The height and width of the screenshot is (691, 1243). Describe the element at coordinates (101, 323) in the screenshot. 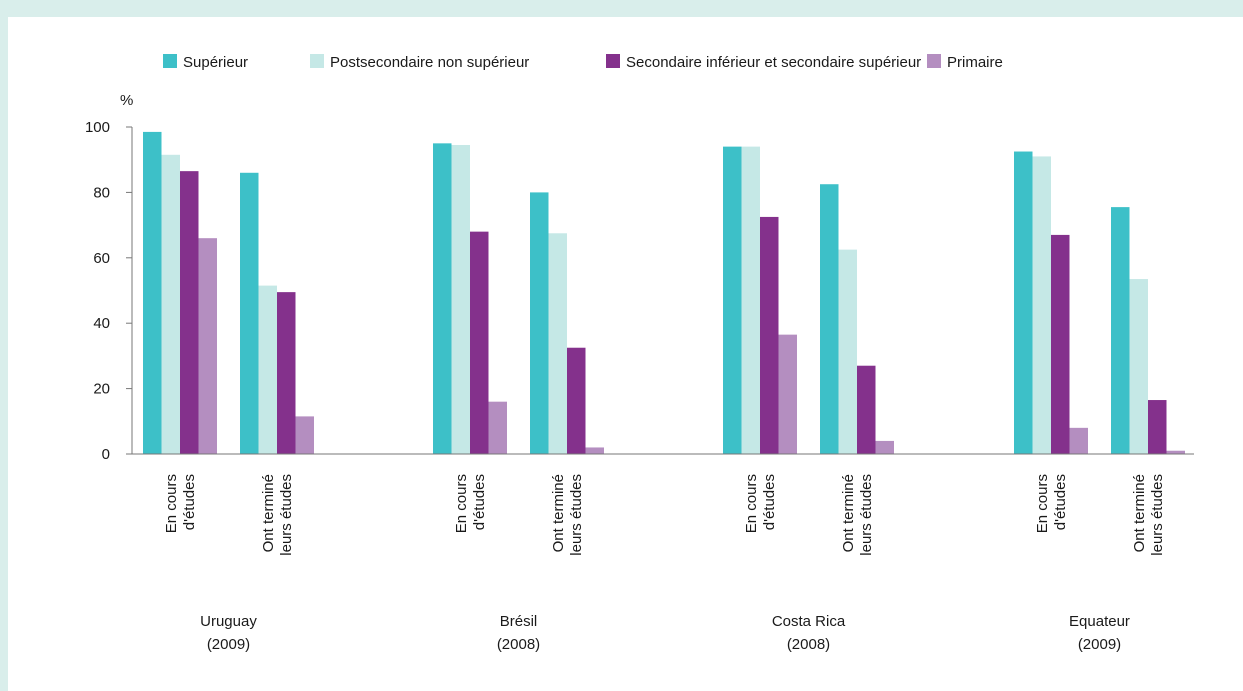

I see `y-tick-label: 40` at that location.